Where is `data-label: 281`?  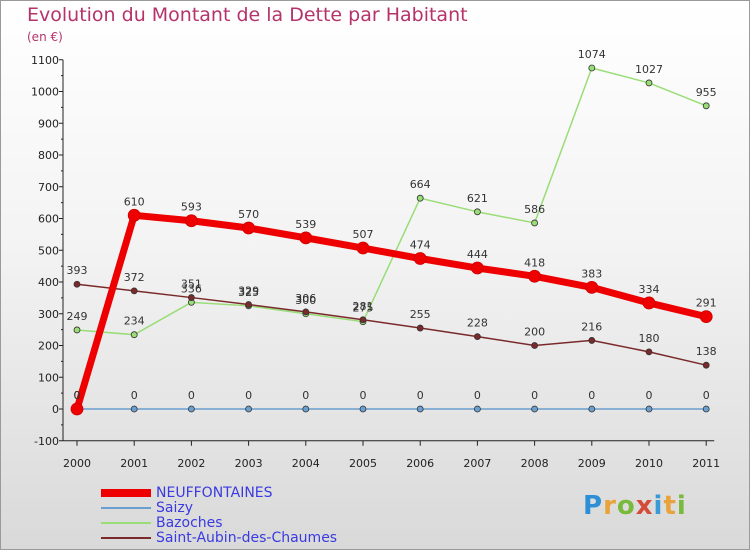 data-label: 281 is located at coordinates (363, 306).